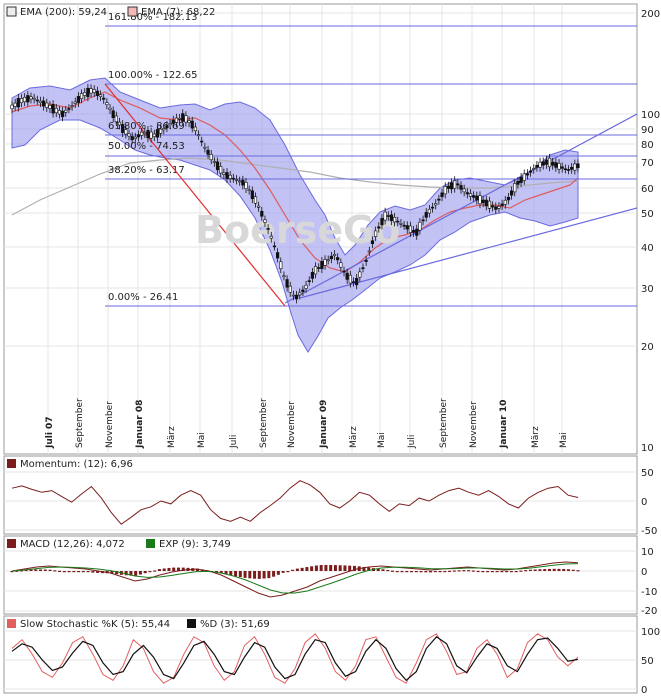 Image resolution: width=661 pixels, height=697 pixels. What do you see at coordinates (647, 248) in the screenshot?
I see `y-tick: 40` at bounding box center [647, 248].